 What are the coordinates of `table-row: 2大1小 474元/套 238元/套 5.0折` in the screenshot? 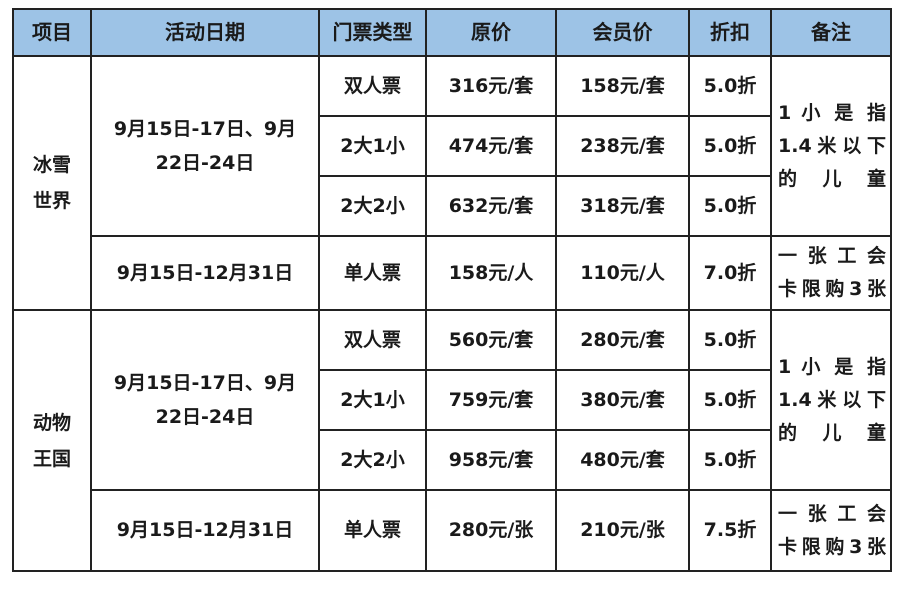 It's located at (452, 146).